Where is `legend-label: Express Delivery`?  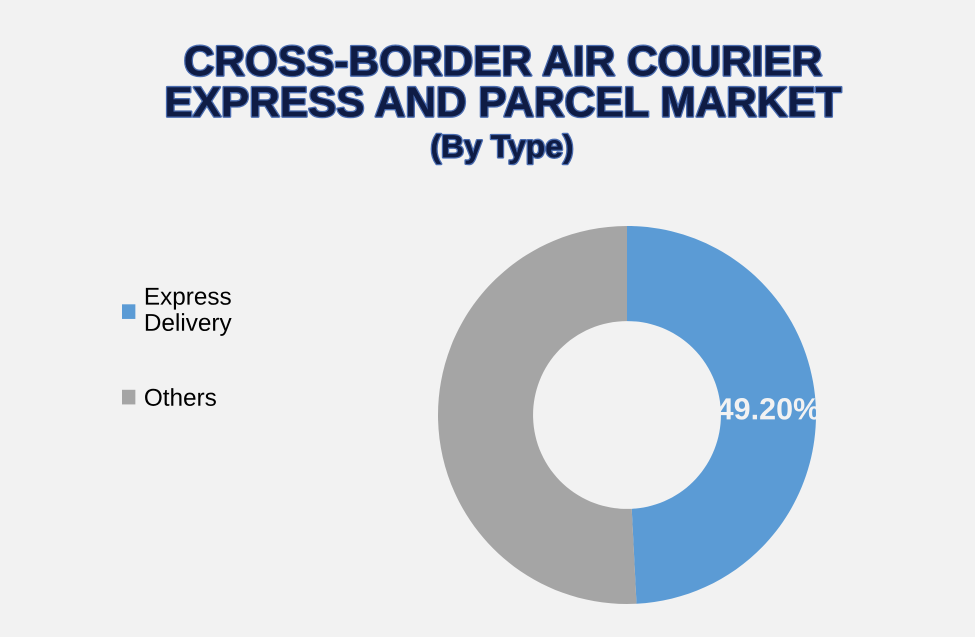
legend-label: Express Delivery is located at coordinates (189, 312).